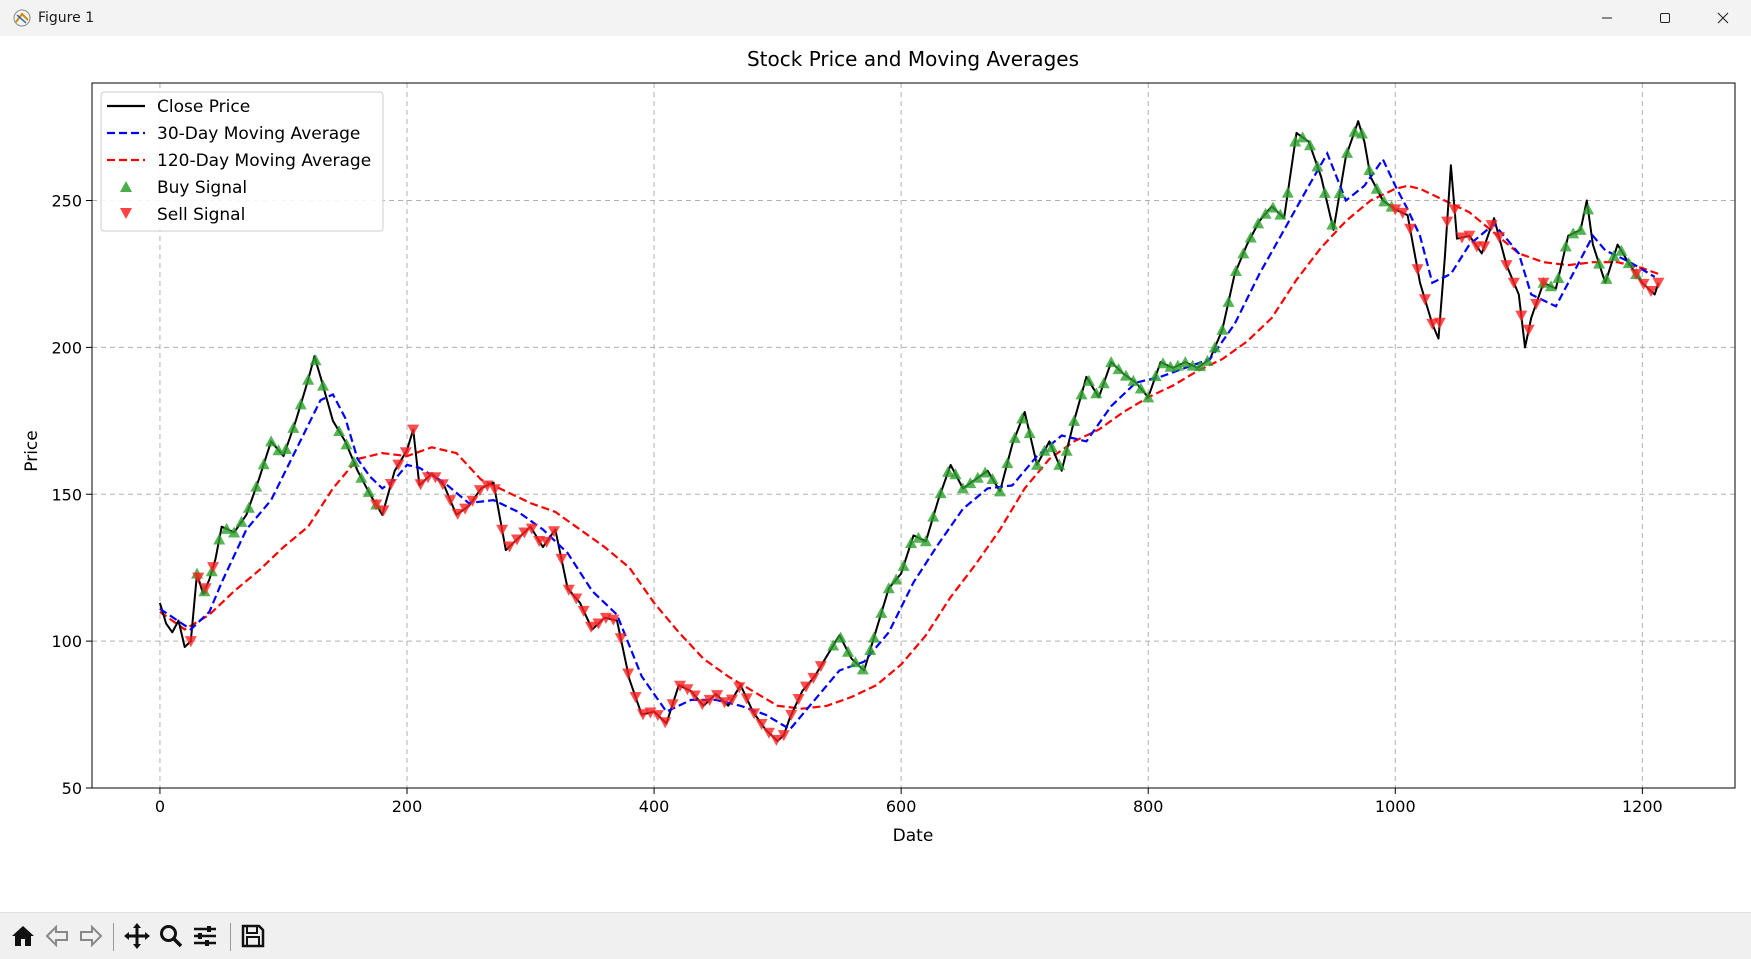 The width and height of the screenshot is (1751, 959). Describe the element at coordinates (57, 936) in the screenshot. I see `back-button` at that location.